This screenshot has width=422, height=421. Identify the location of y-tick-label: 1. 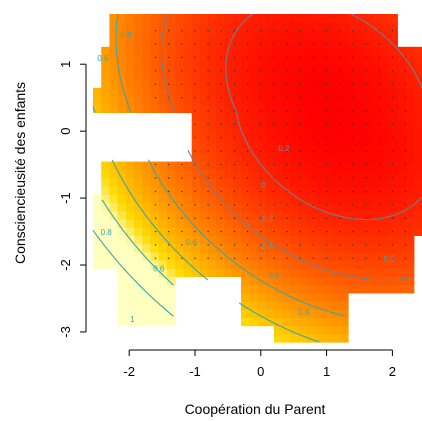
(65, 64).